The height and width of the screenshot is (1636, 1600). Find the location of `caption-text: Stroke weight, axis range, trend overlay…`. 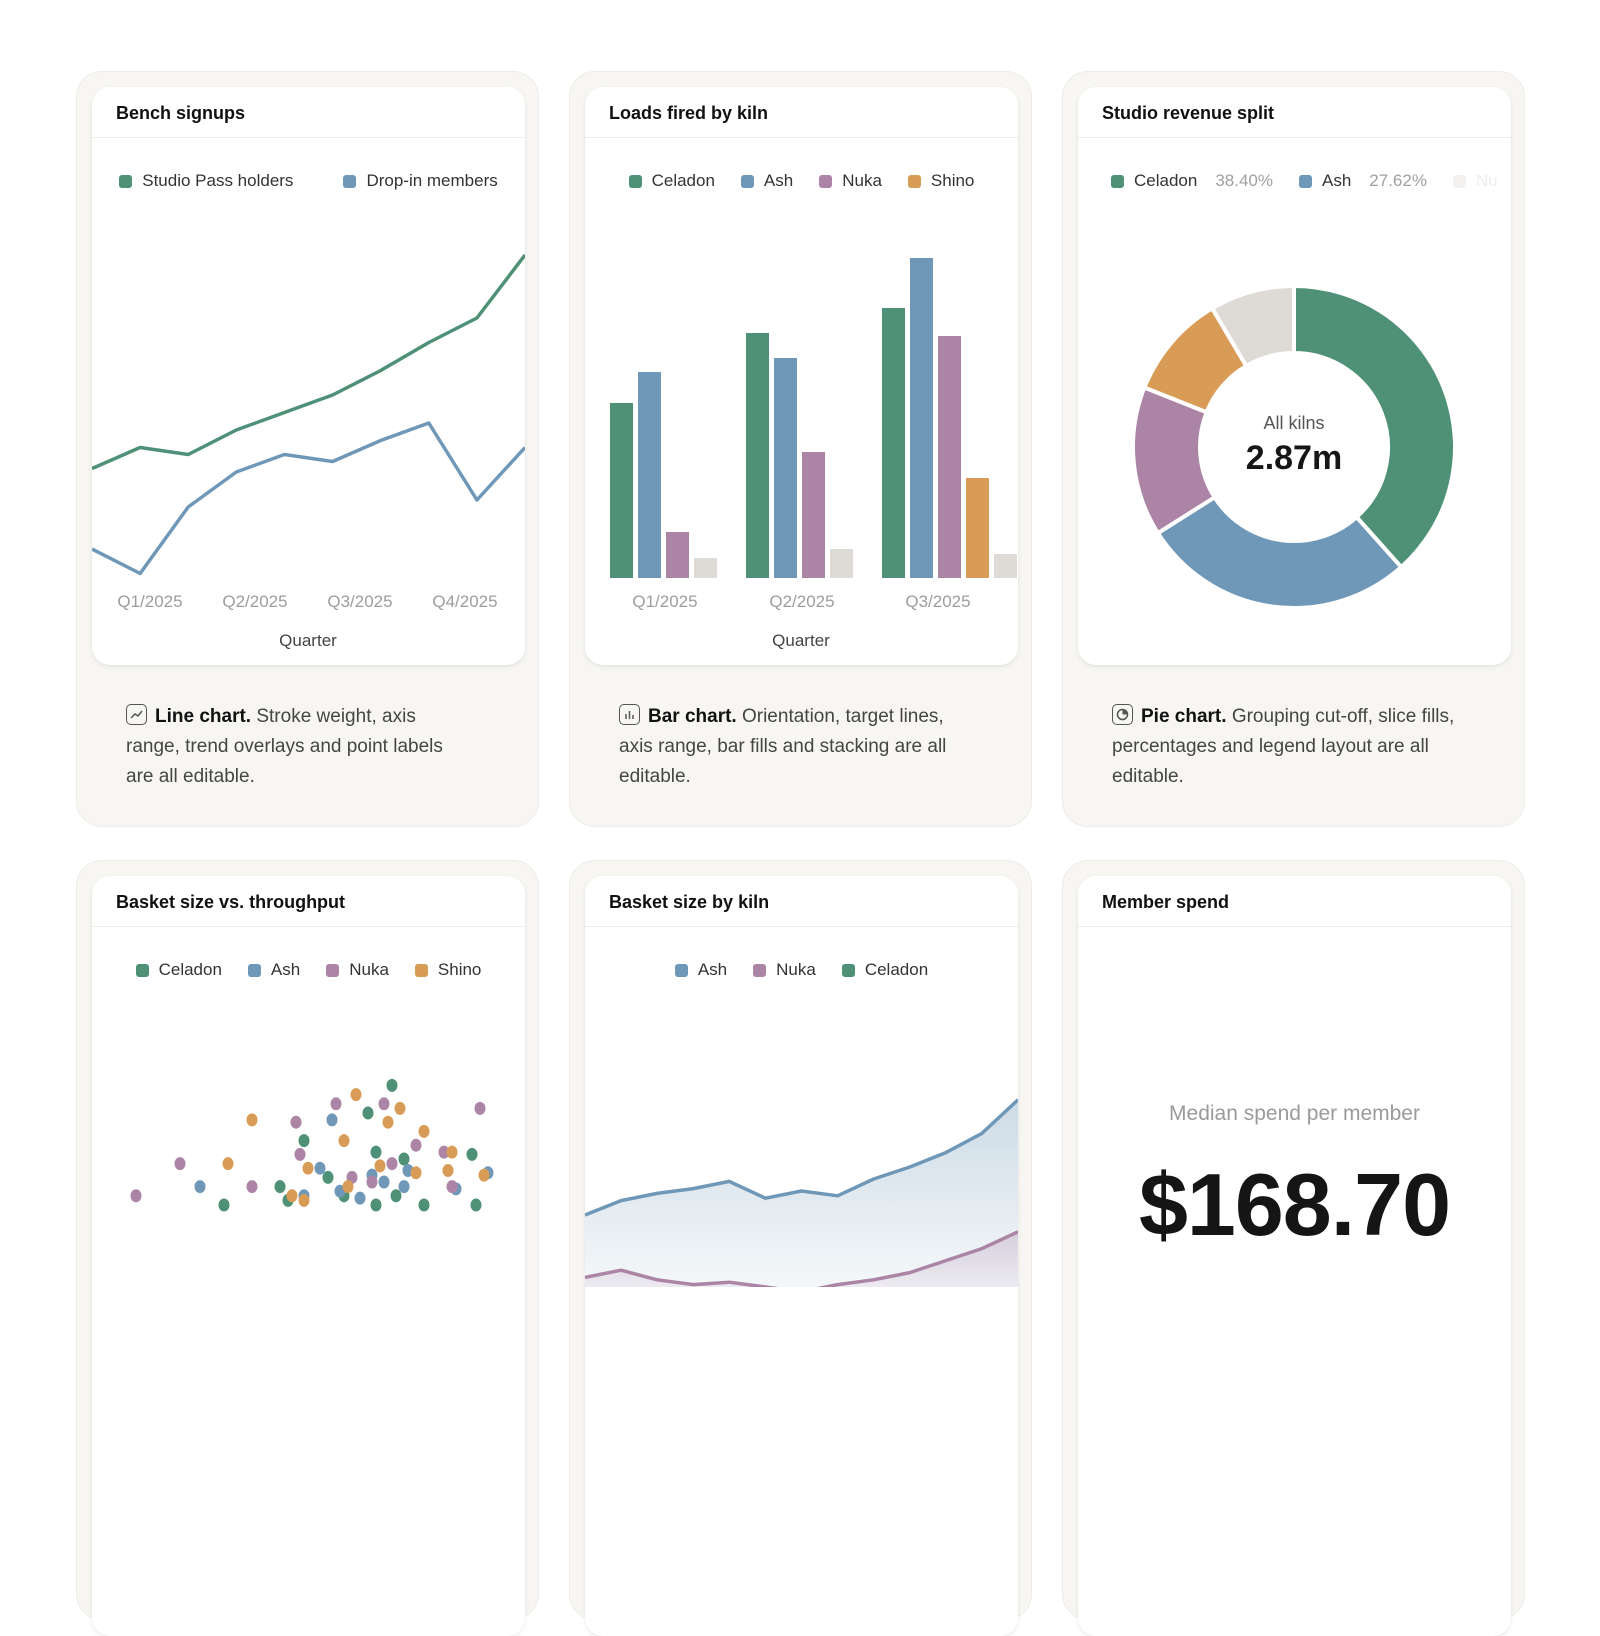

caption-text: Stroke weight, axis range, trend overlay… is located at coordinates (284, 746).